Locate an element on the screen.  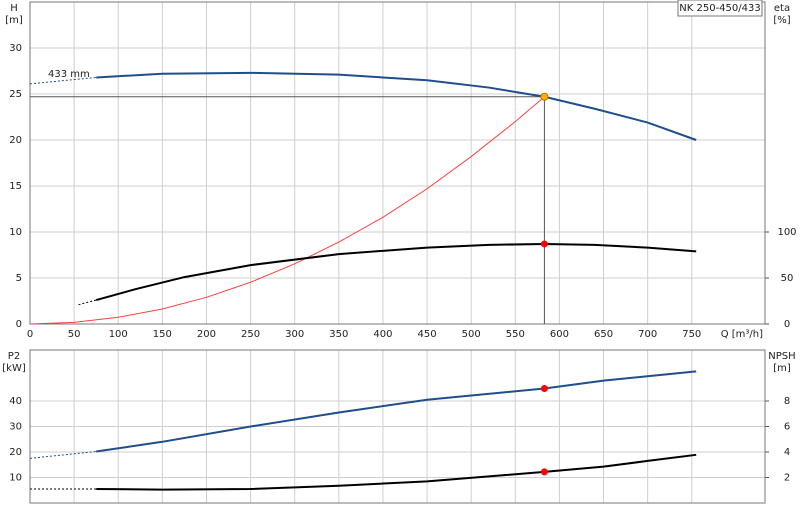
x-tick-label: 450 is located at coordinates (427, 334).